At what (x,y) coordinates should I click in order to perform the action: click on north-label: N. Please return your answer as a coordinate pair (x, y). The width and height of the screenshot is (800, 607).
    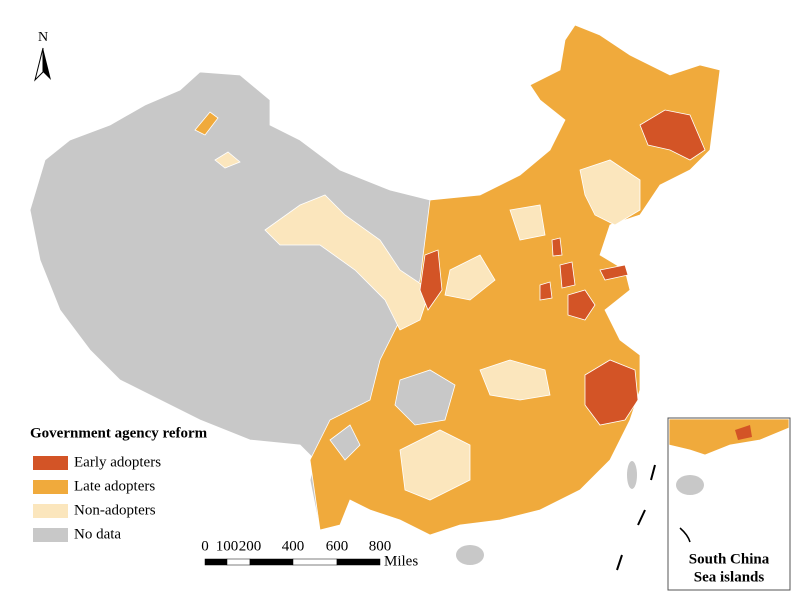
    Looking at the image, I should click on (43, 37).